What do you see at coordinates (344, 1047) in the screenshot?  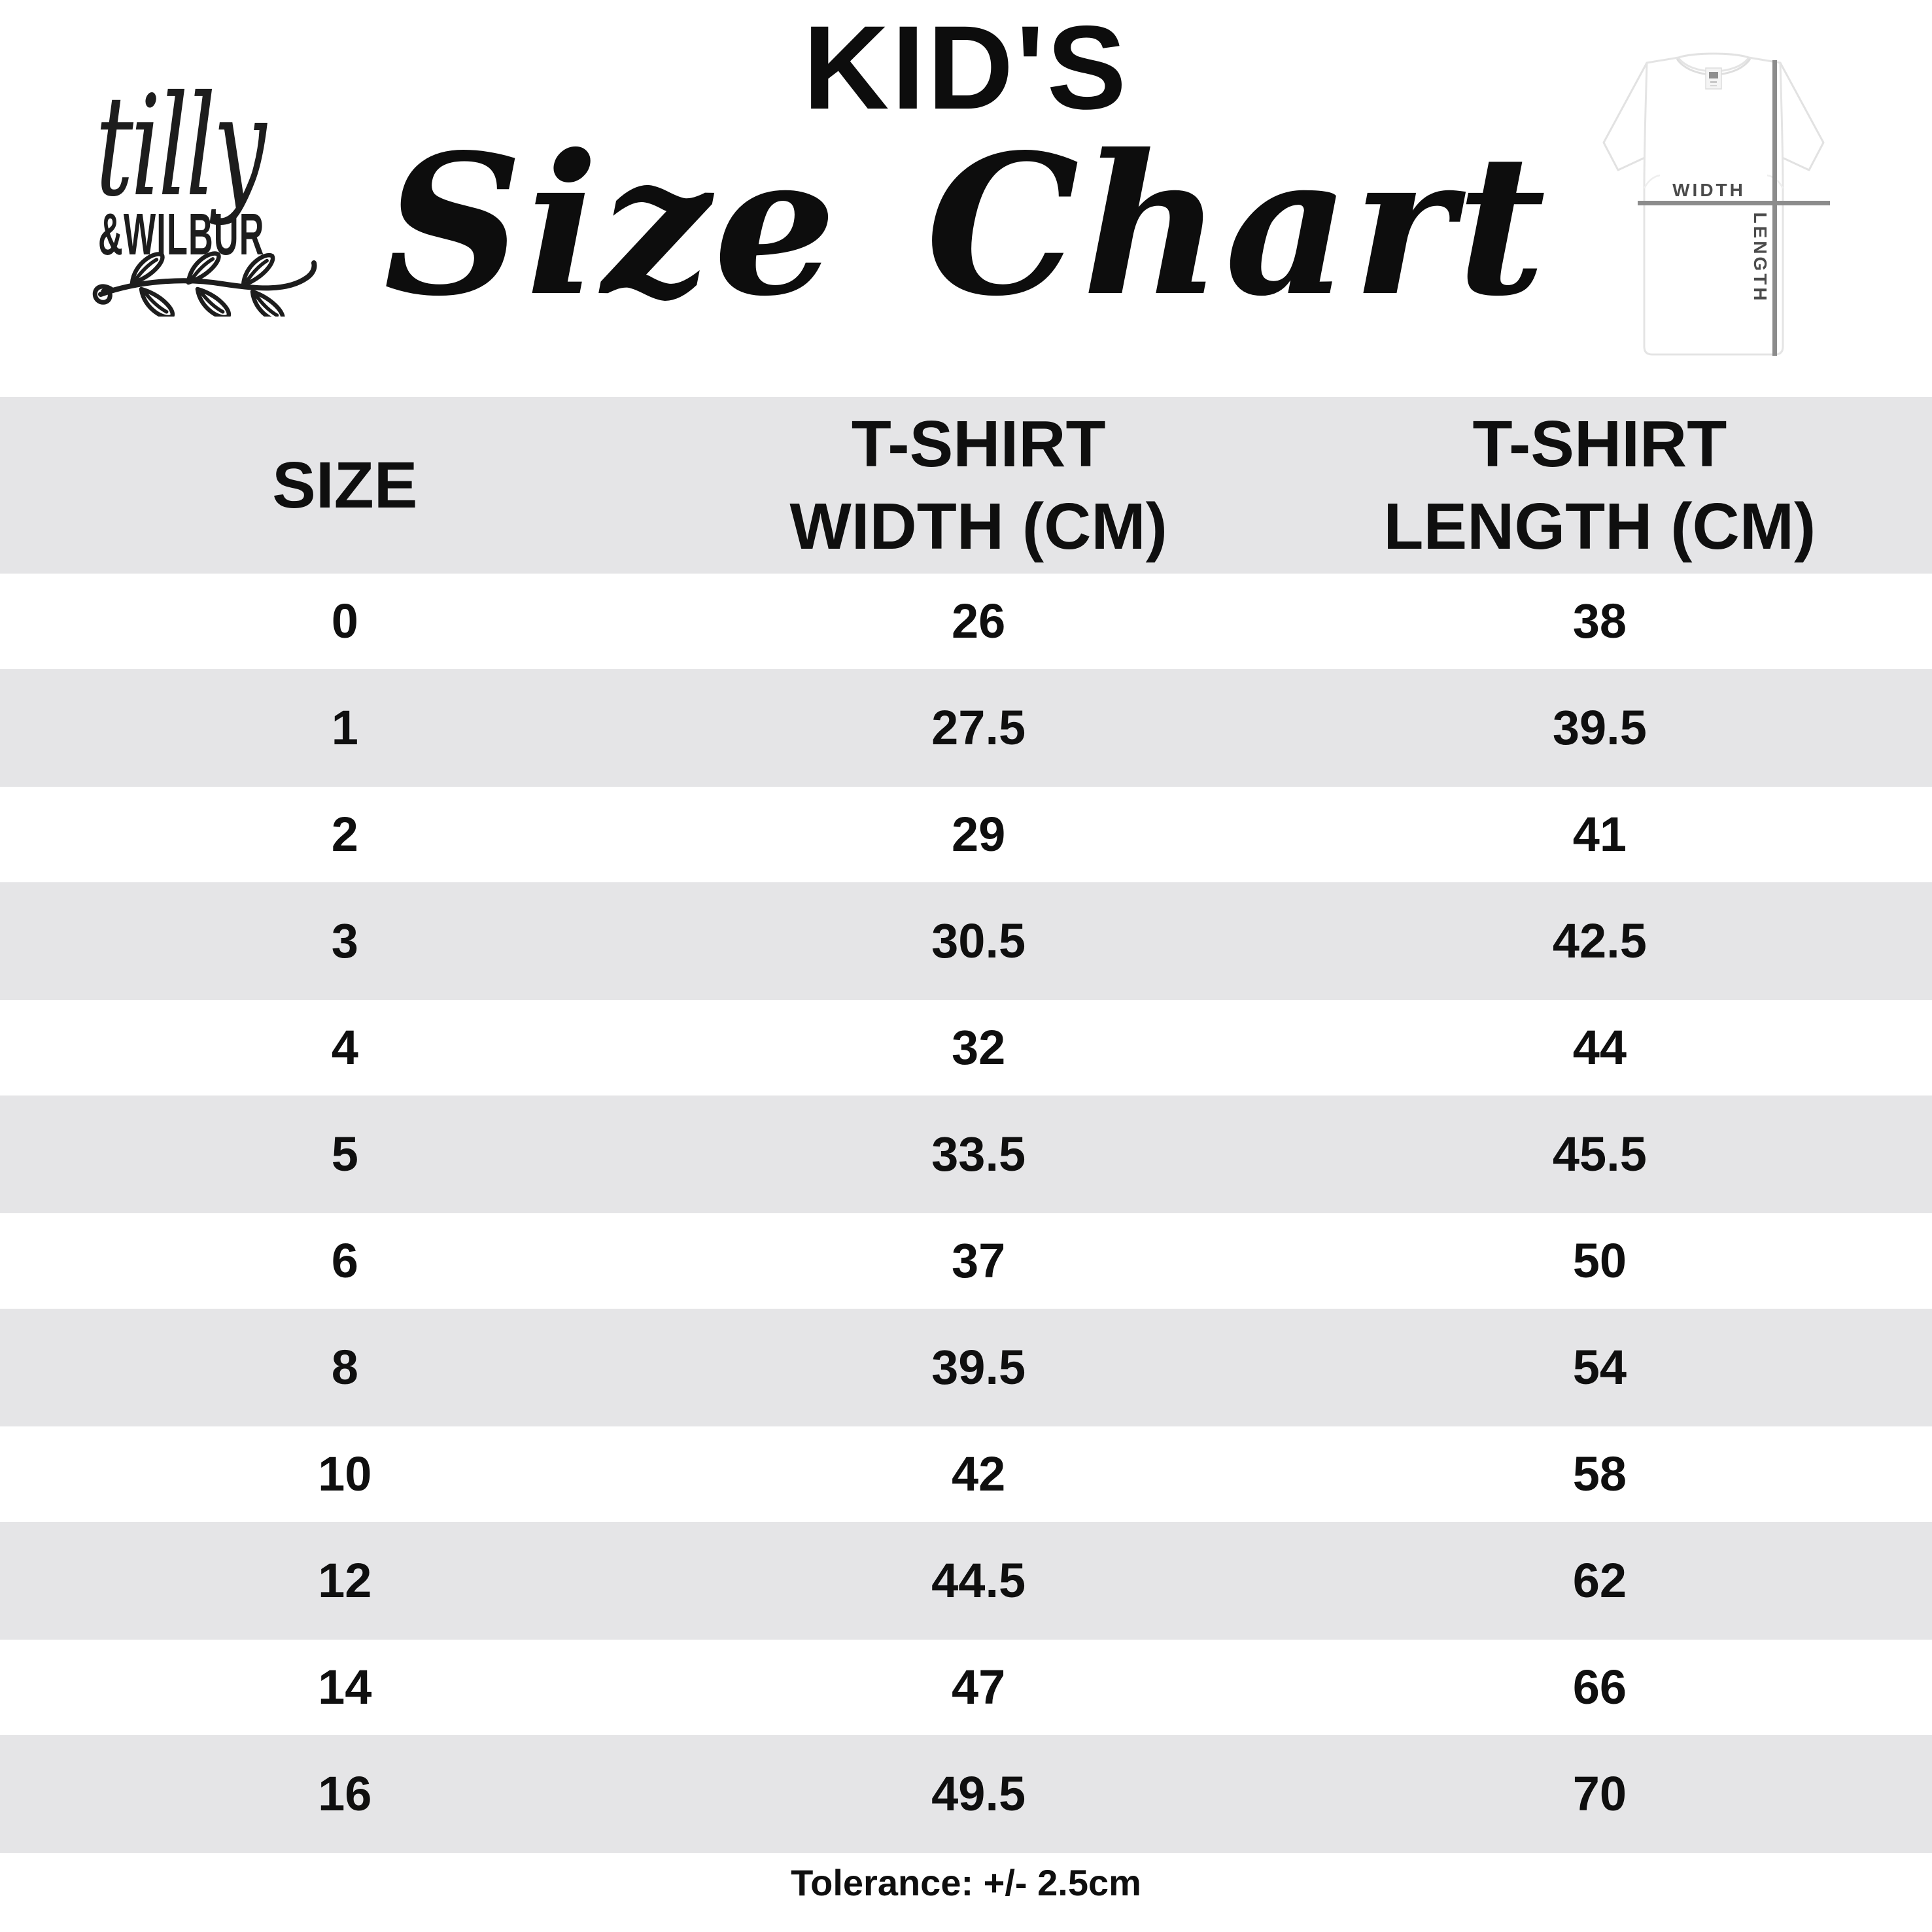 I see `size-cell: 4` at bounding box center [344, 1047].